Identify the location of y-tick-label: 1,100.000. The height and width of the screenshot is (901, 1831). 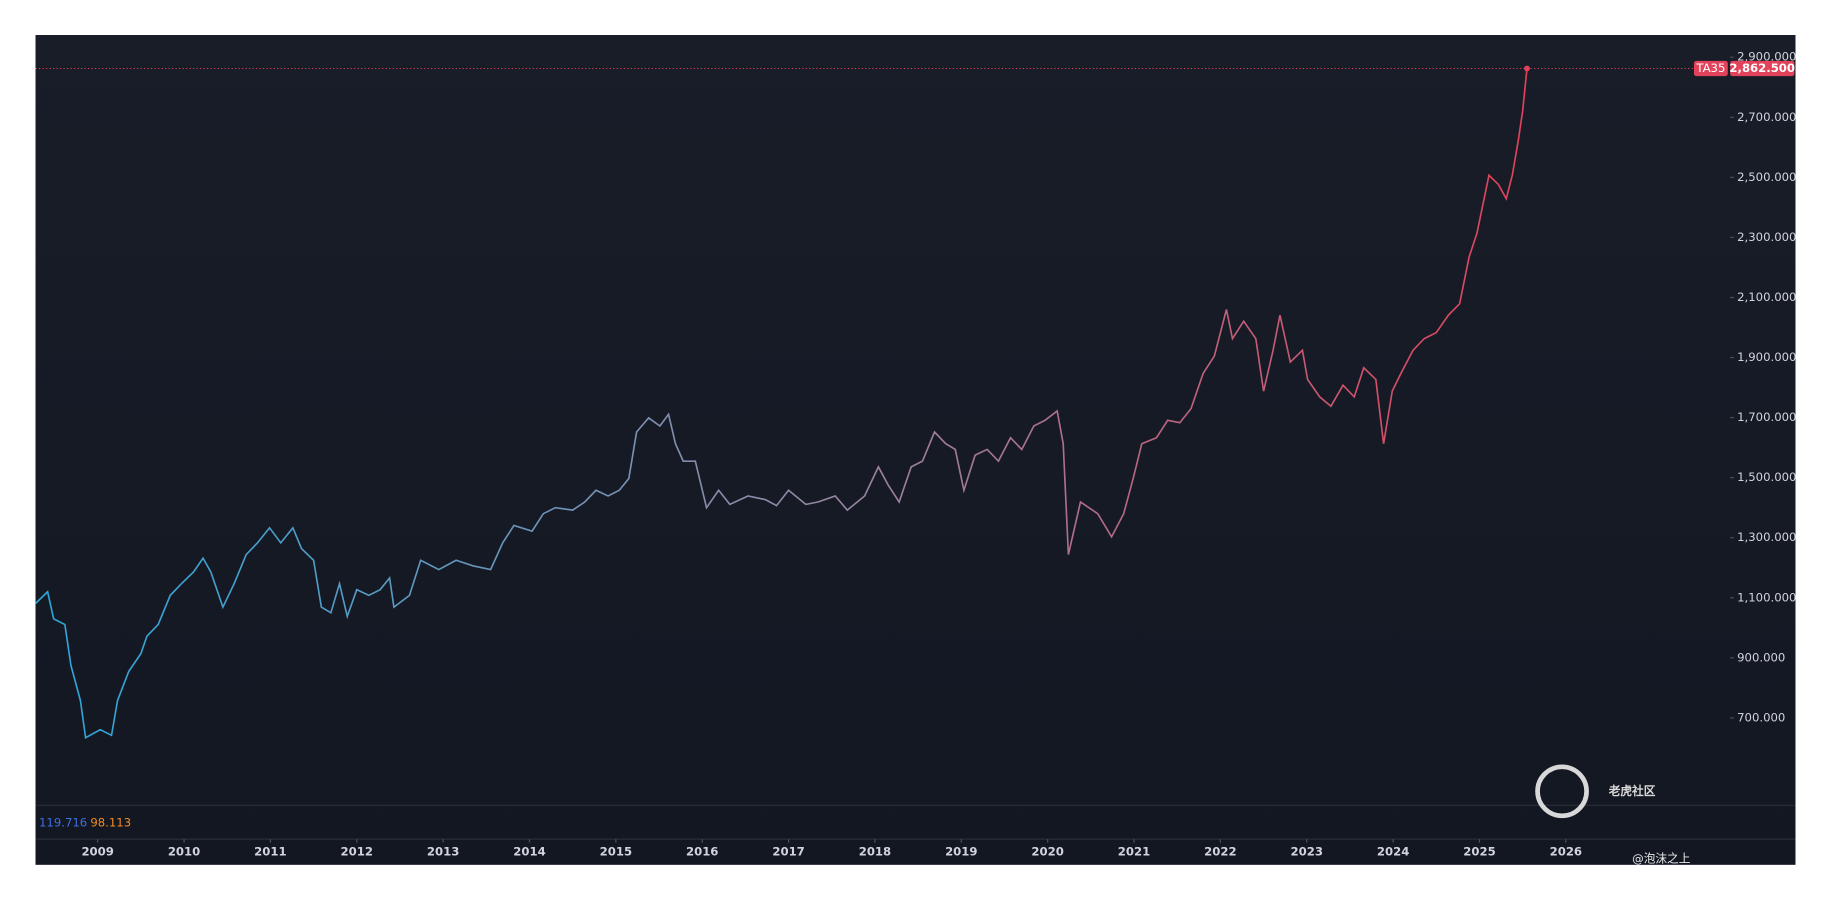
(1766, 597).